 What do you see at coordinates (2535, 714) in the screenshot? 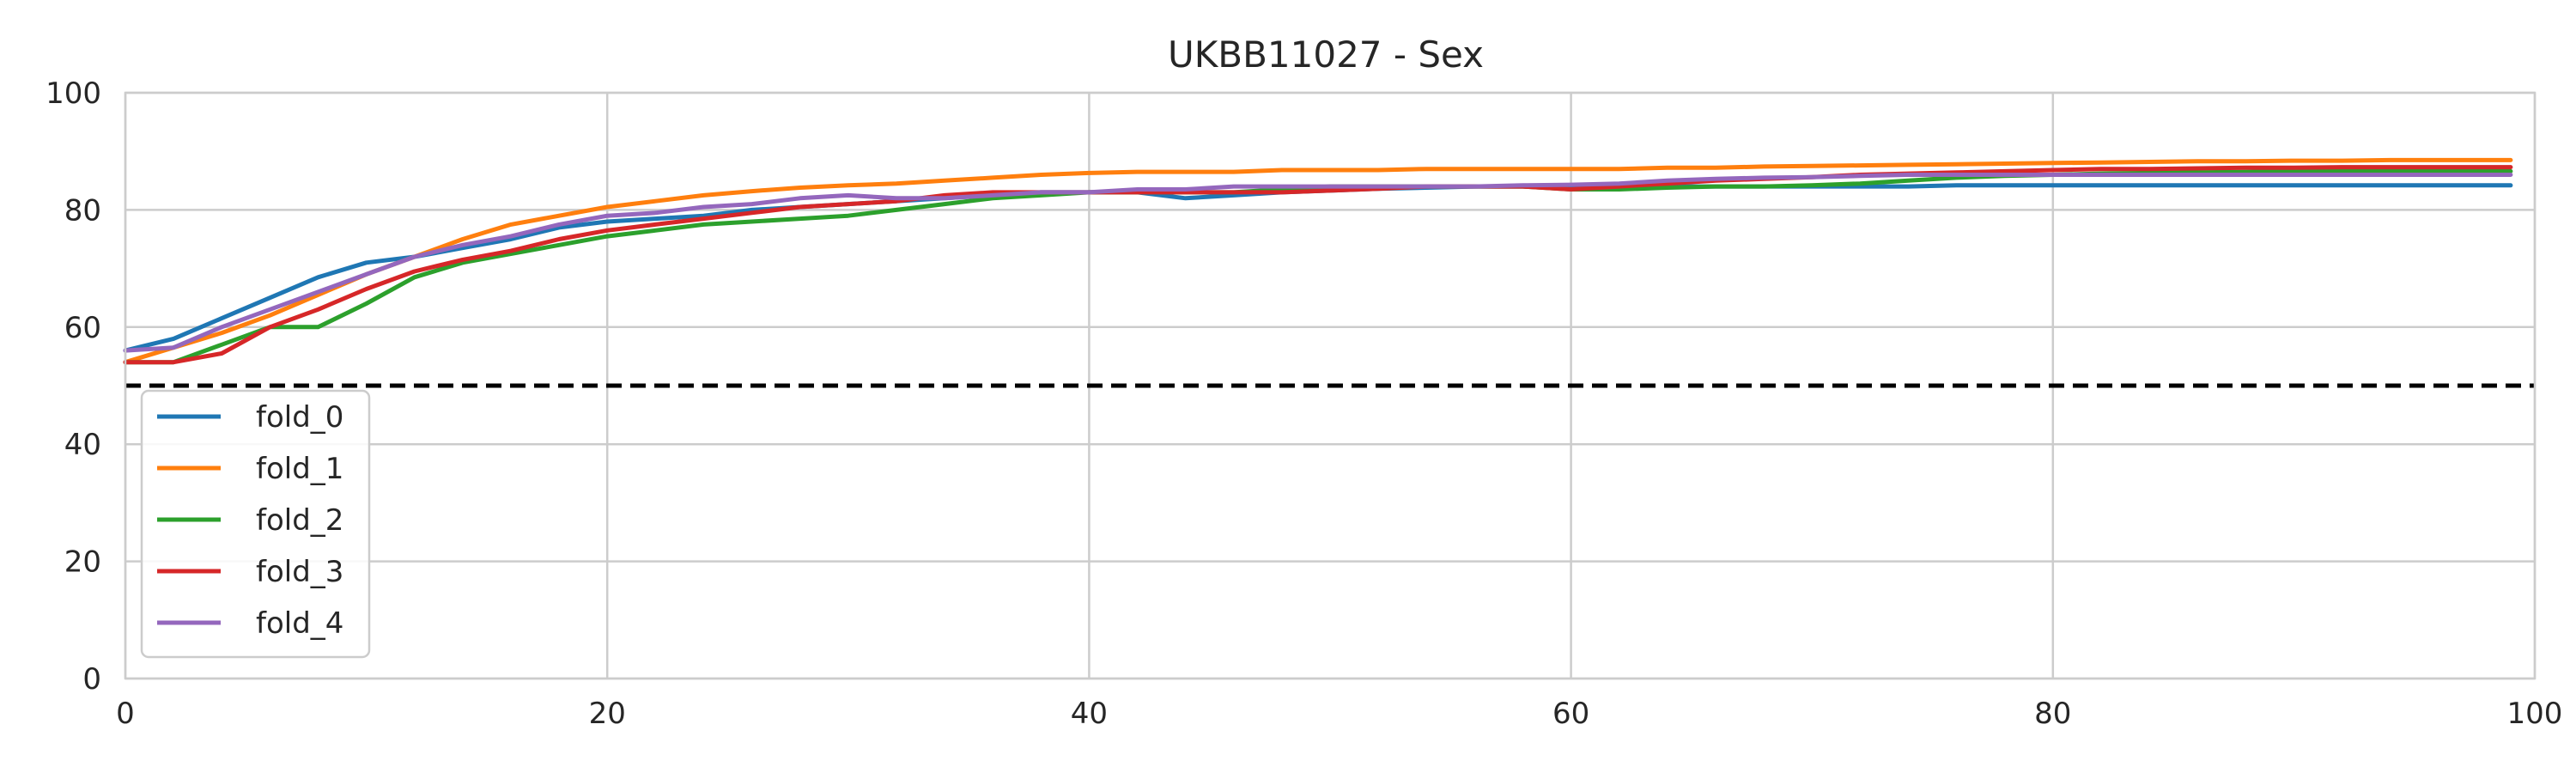
I see `x-tick-label: 100` at bounding box center [2535, 714].